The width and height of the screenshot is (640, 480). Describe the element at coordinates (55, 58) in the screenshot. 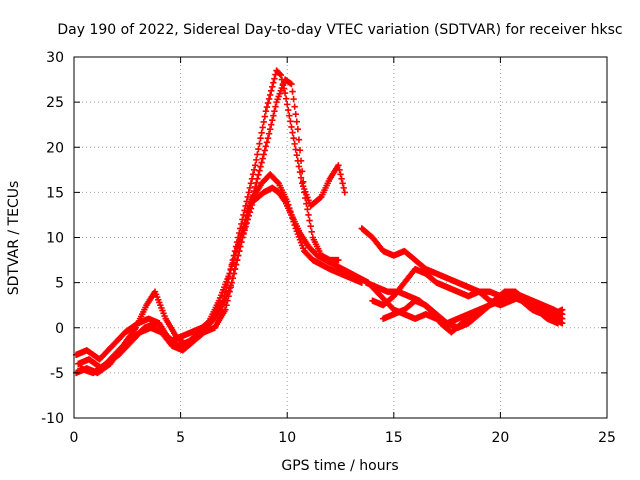

I see `y-tick-label: 30` at that location.